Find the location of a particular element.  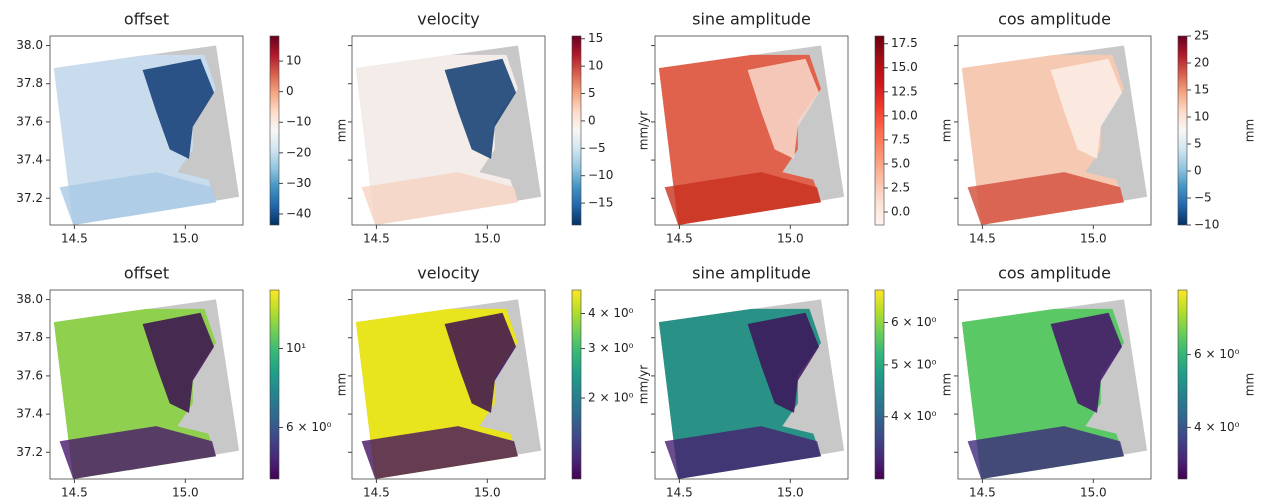

y-tick-label: 37.6 is located at coordinates (29, 375).